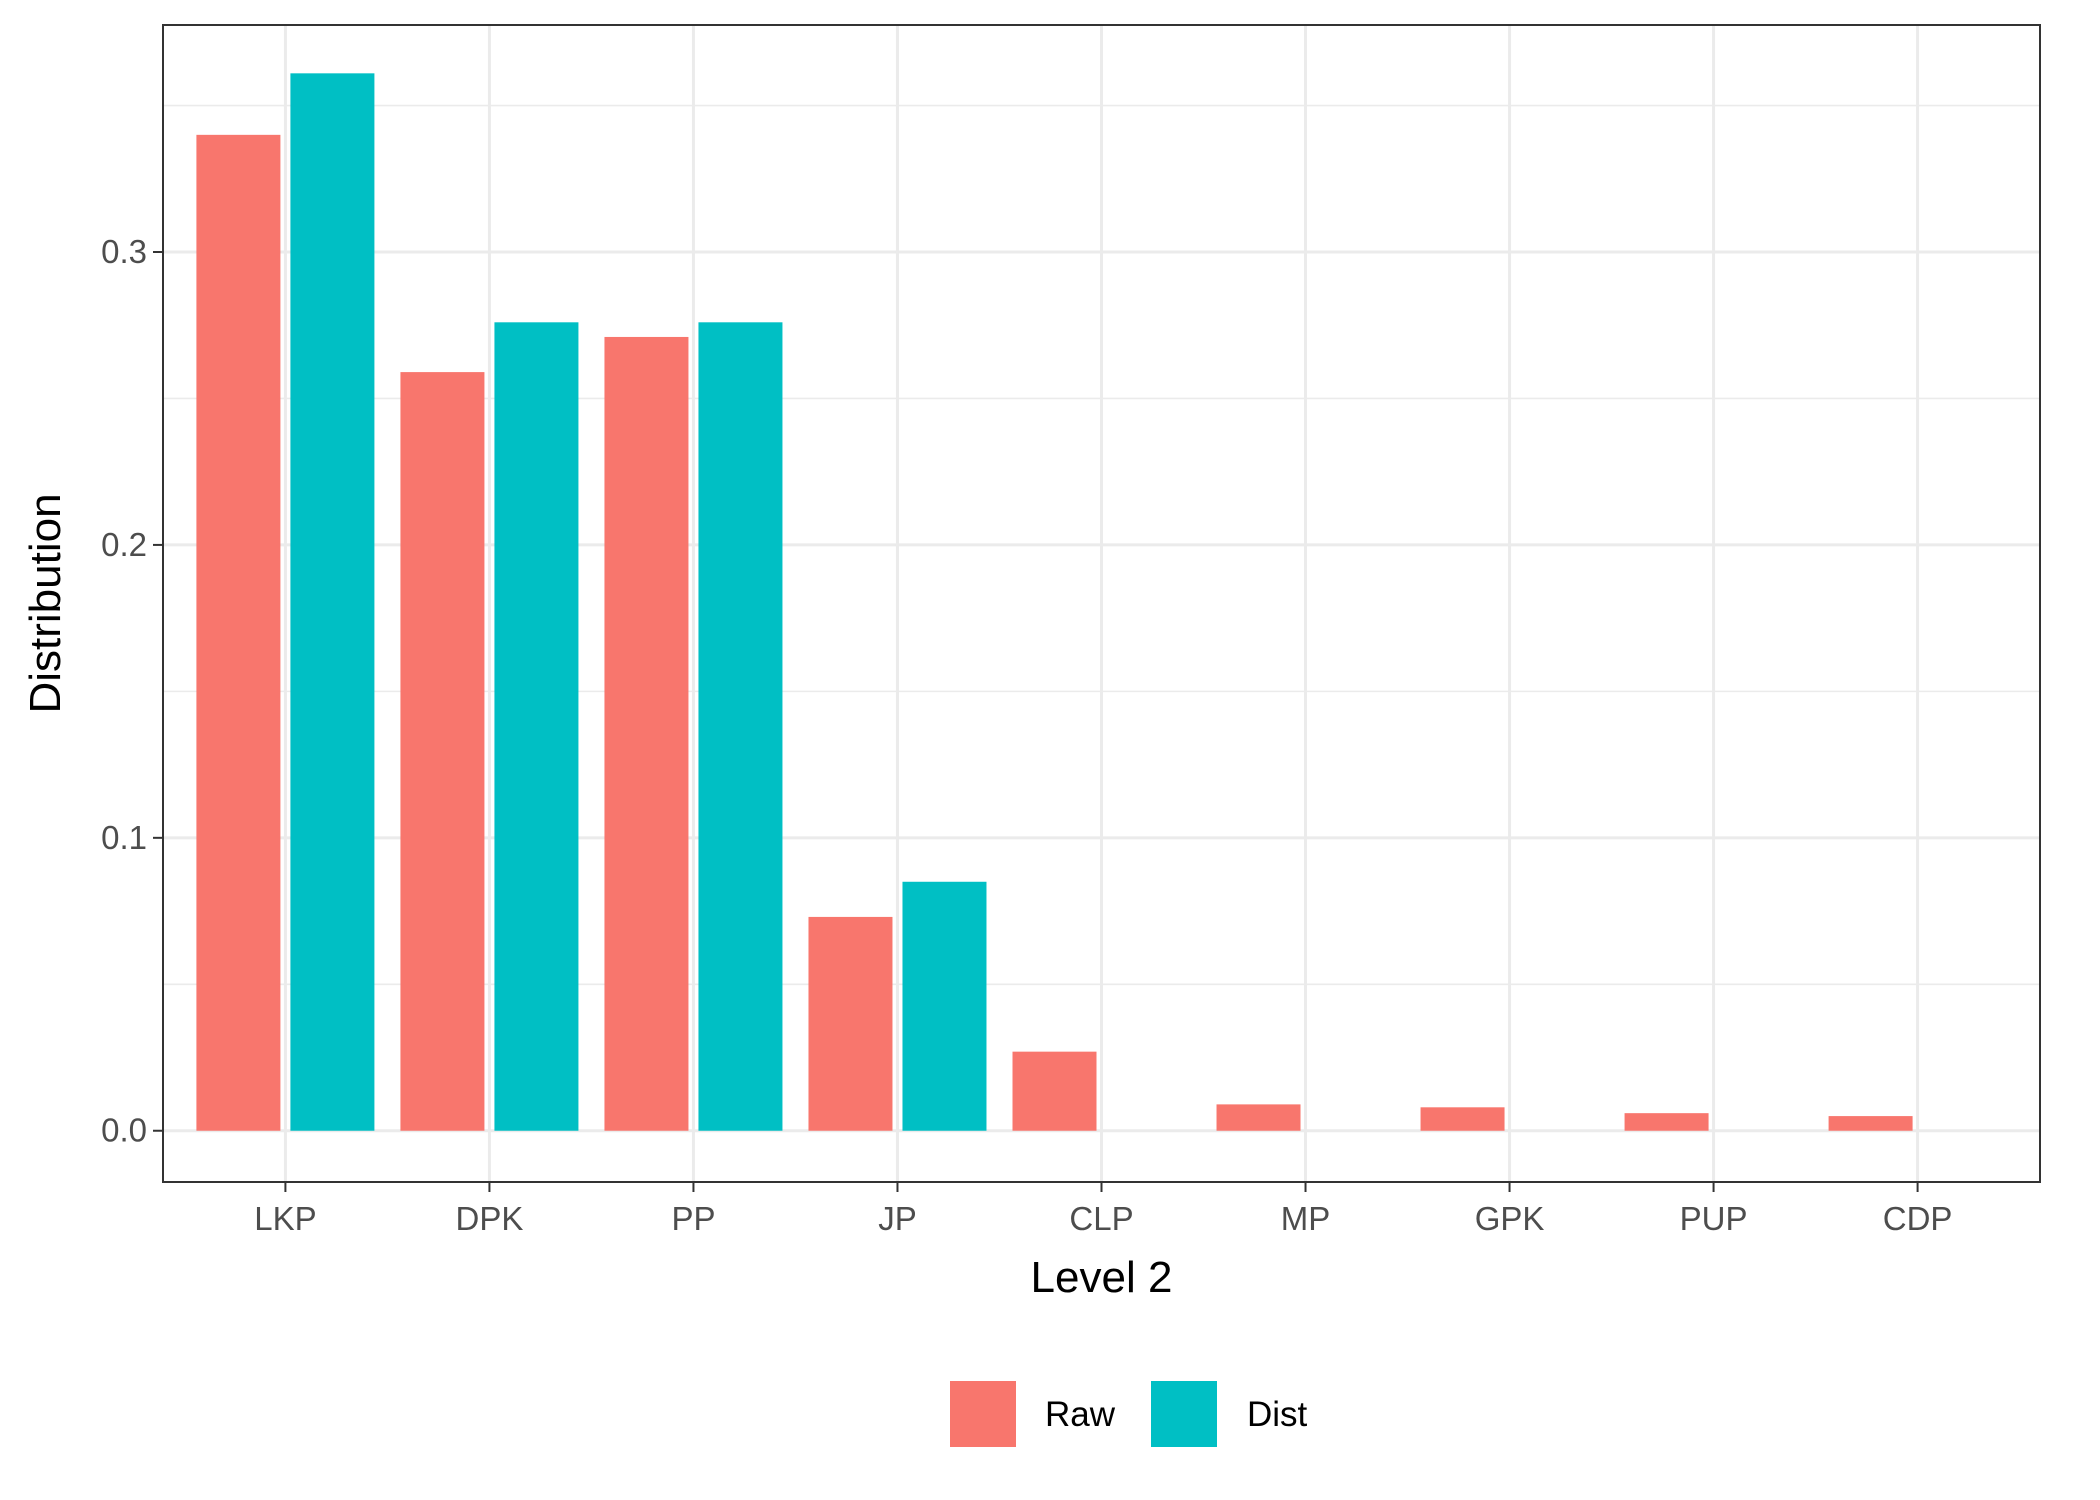  What do you see at coordinates (850, 1023) in the screenshot?
I see `bar-raw-jp` at bounding box center [850, 1023].